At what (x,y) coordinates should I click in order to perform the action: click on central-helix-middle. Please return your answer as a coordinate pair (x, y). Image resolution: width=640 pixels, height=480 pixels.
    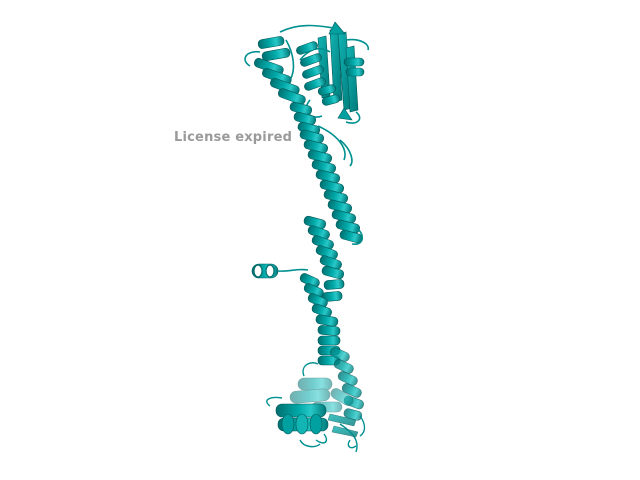
    Looking at the image, I should click on (324, 258).